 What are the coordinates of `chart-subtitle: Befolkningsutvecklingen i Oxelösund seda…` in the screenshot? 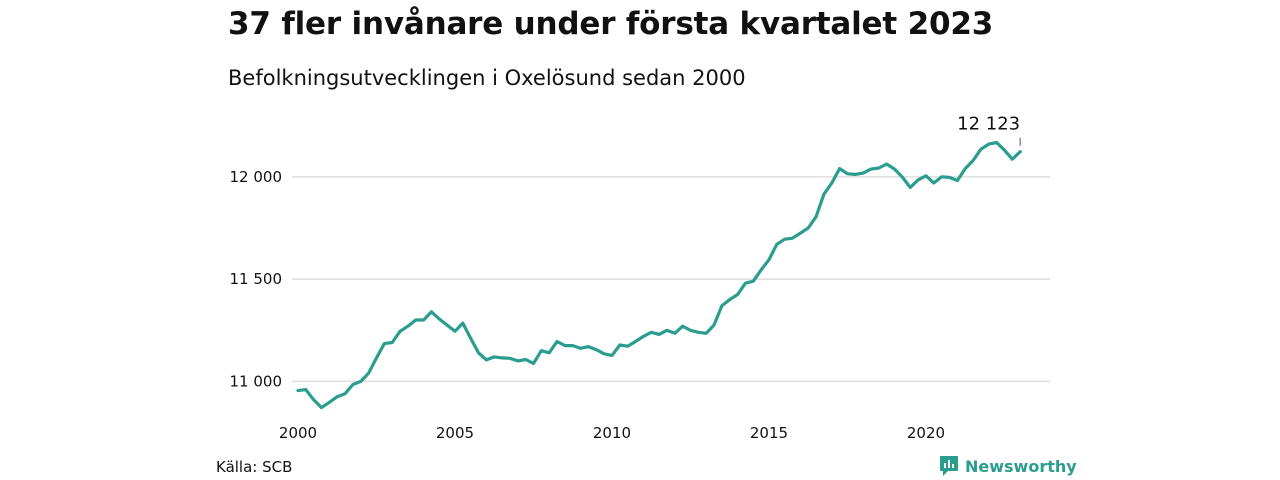 It's located at (487, 78).